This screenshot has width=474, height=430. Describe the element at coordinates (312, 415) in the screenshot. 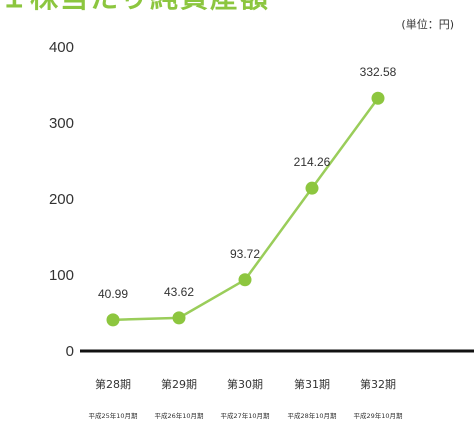

I see `x-subcategory-label: 平成28年10月期` at that location.